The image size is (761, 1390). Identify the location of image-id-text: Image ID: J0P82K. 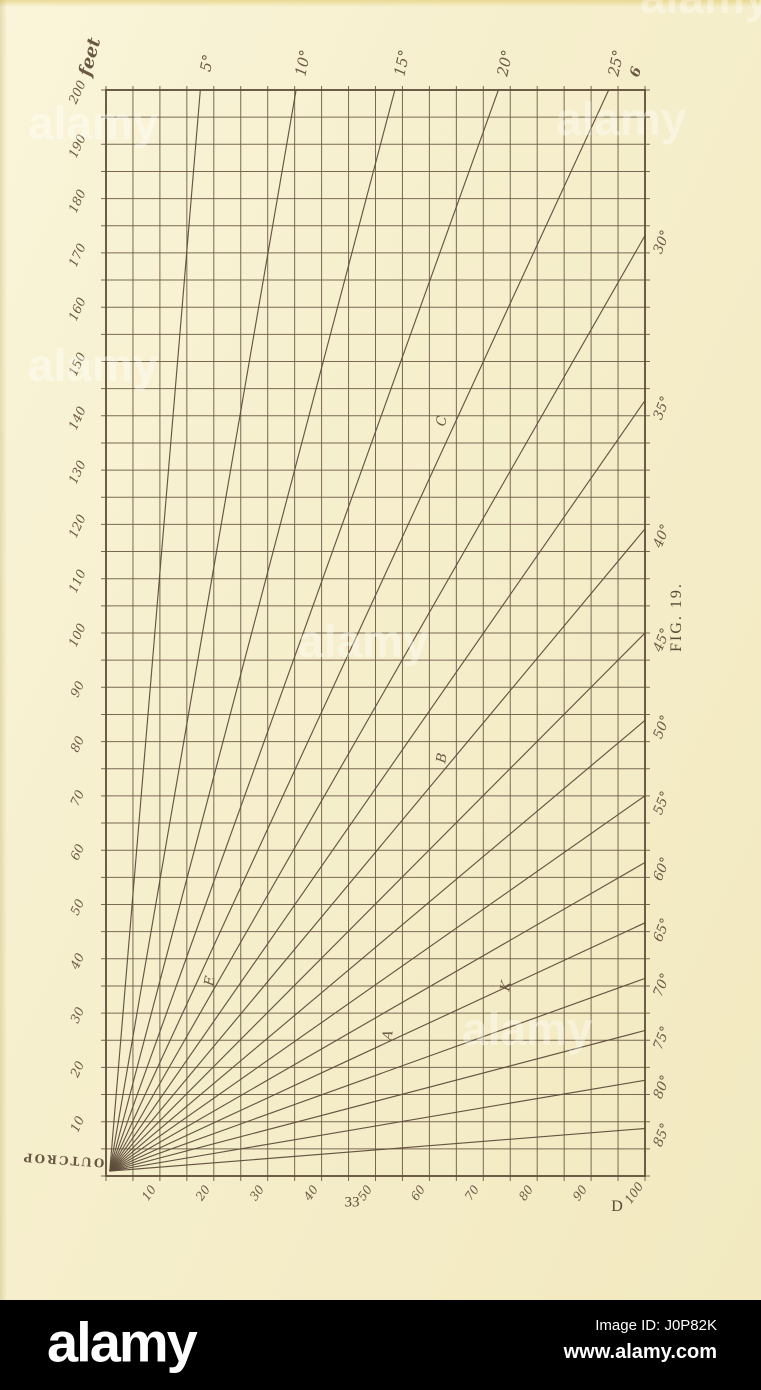
(656, 1325).